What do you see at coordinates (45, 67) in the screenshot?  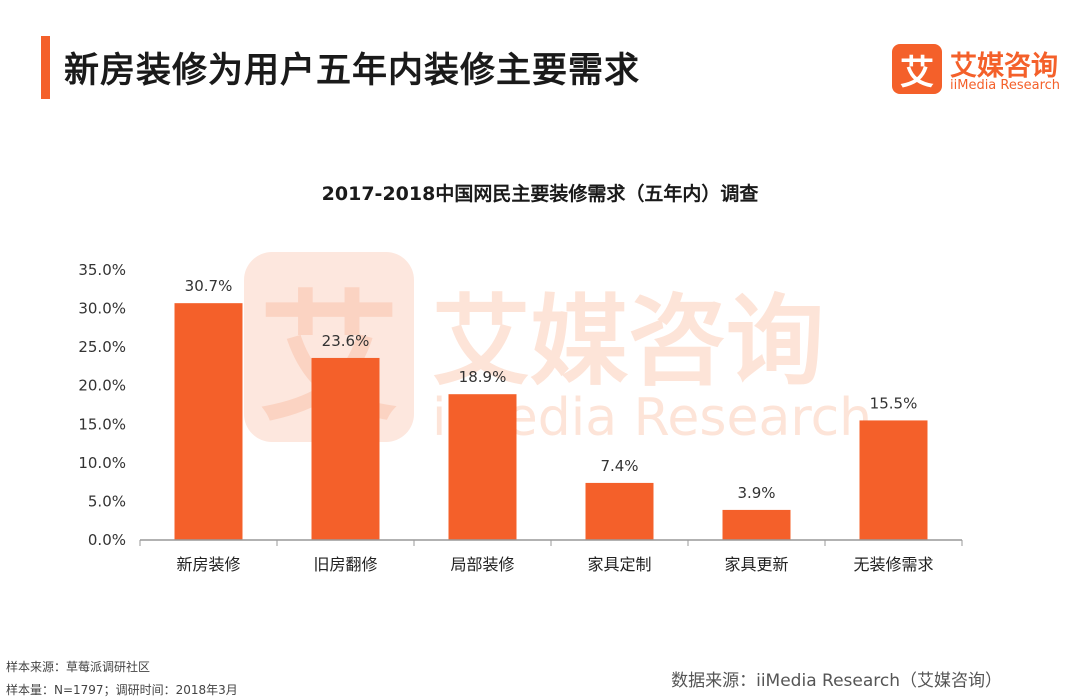 I see `title-accent-bar` at bounding box center [45, 67].